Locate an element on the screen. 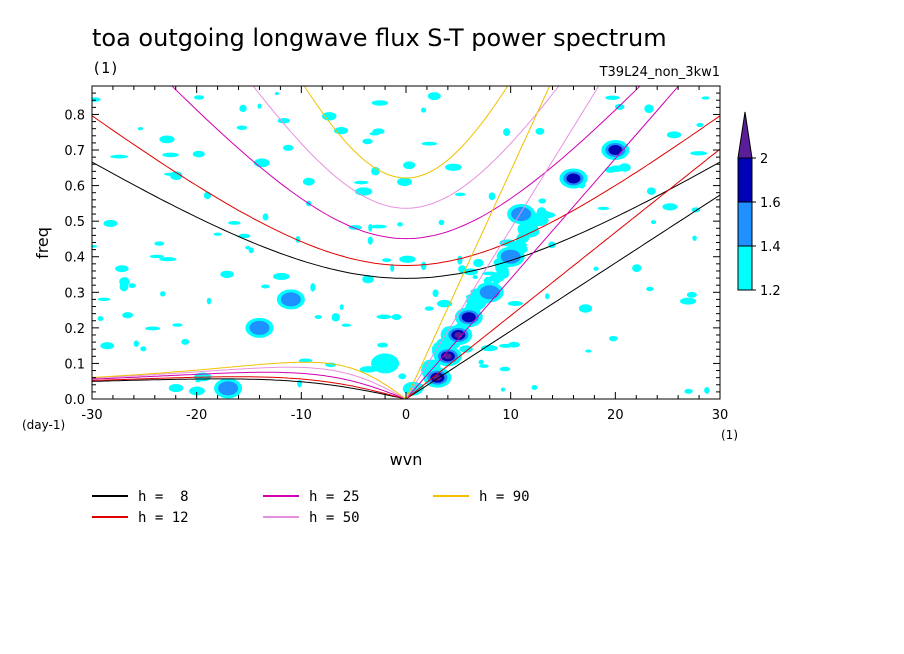 Image resolution: width=904 pixels, height=654 pixels. run-label: T39L24_non_3kw1 is located at coordinates (659, 72).